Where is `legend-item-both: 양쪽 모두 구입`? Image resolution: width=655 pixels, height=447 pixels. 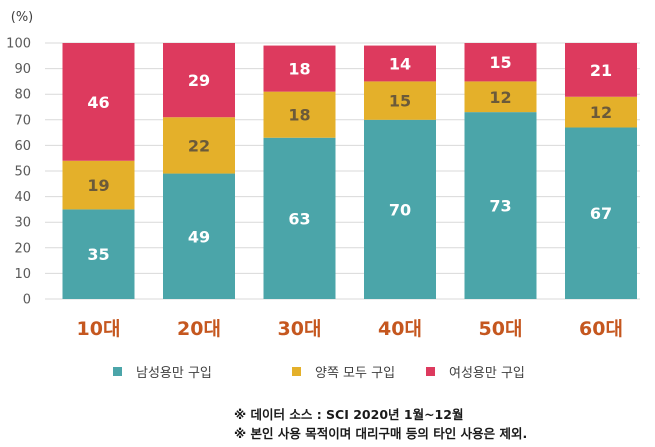 legend-item-both: 양쪽 모두 구입 is located at coordinates (343, 371).